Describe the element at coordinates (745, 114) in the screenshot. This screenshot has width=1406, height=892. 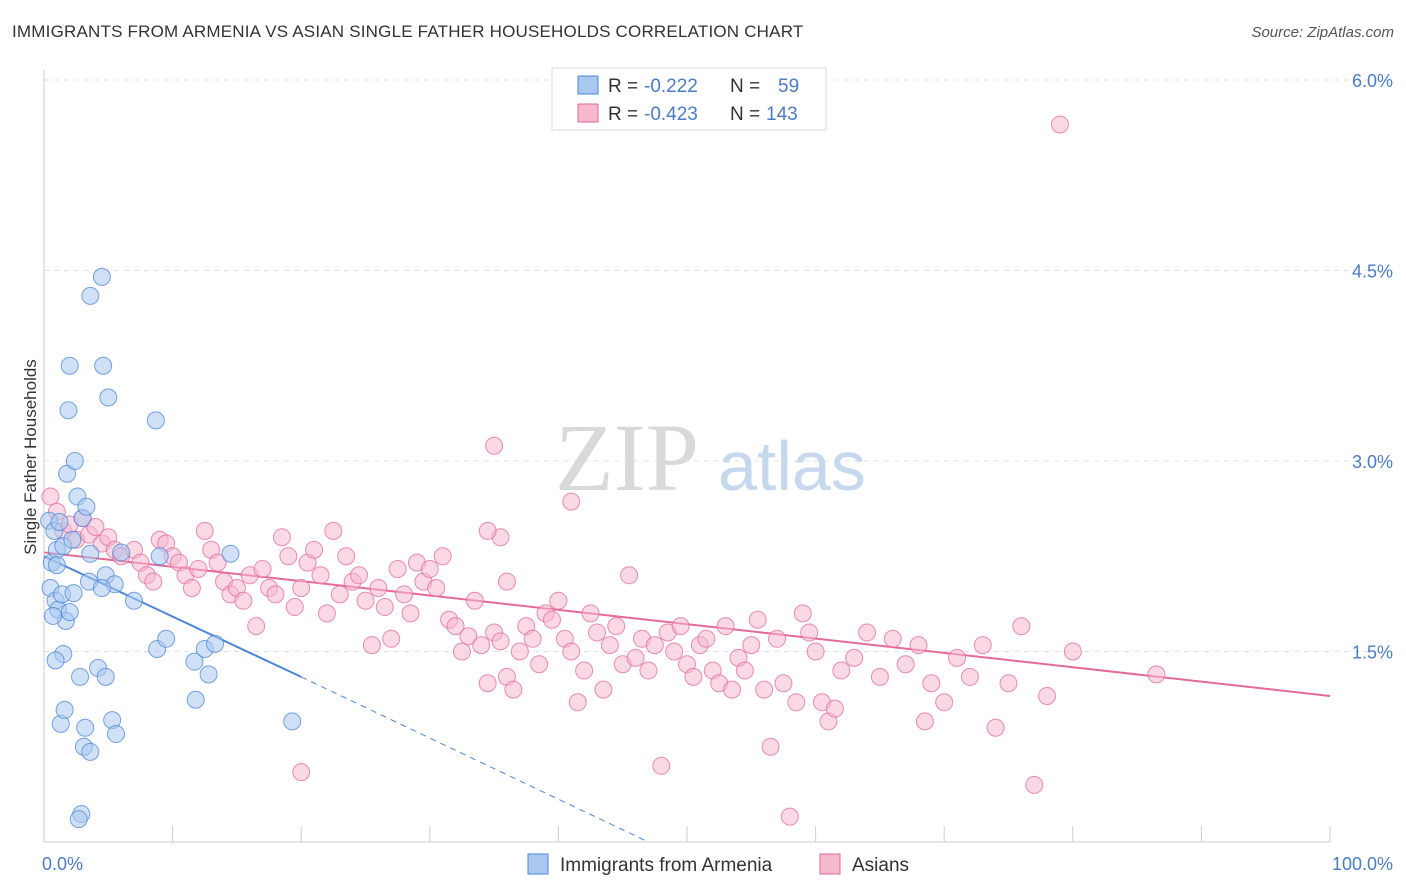
I see `legend-n-label: N =` at that location.